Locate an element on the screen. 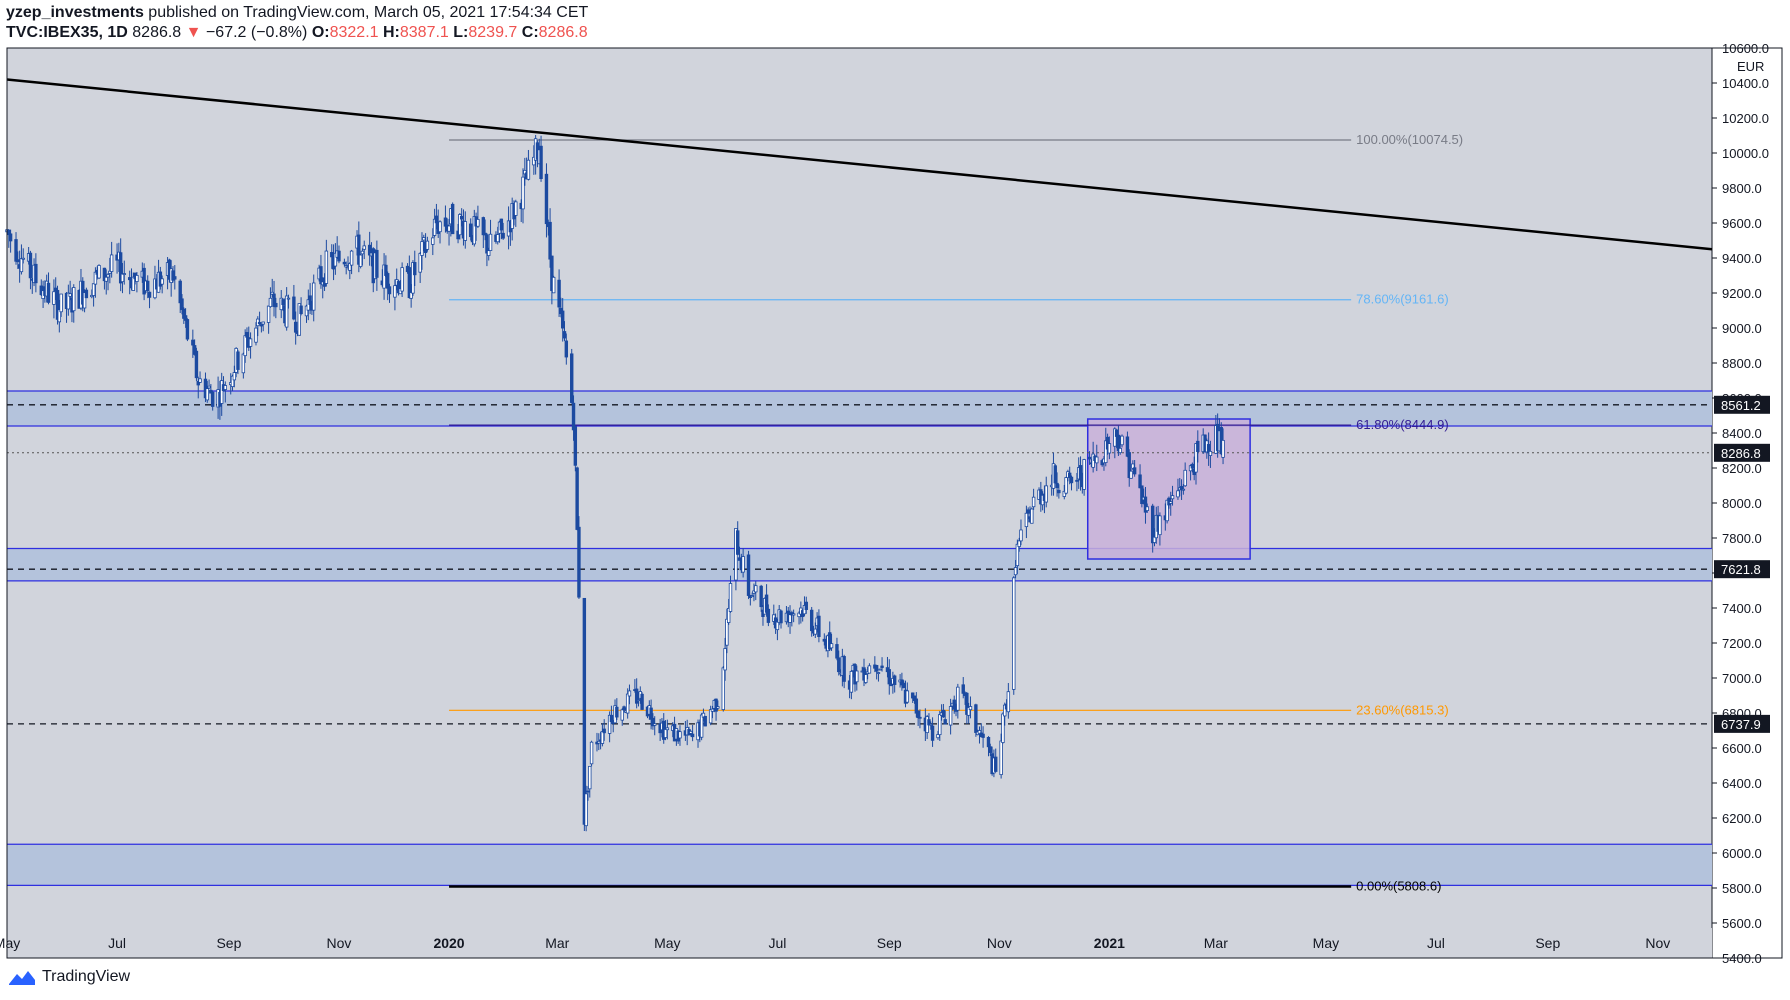 This screenshot has height=1000, width=1790. price-badge-bg is located at coordinates (1742, 723).